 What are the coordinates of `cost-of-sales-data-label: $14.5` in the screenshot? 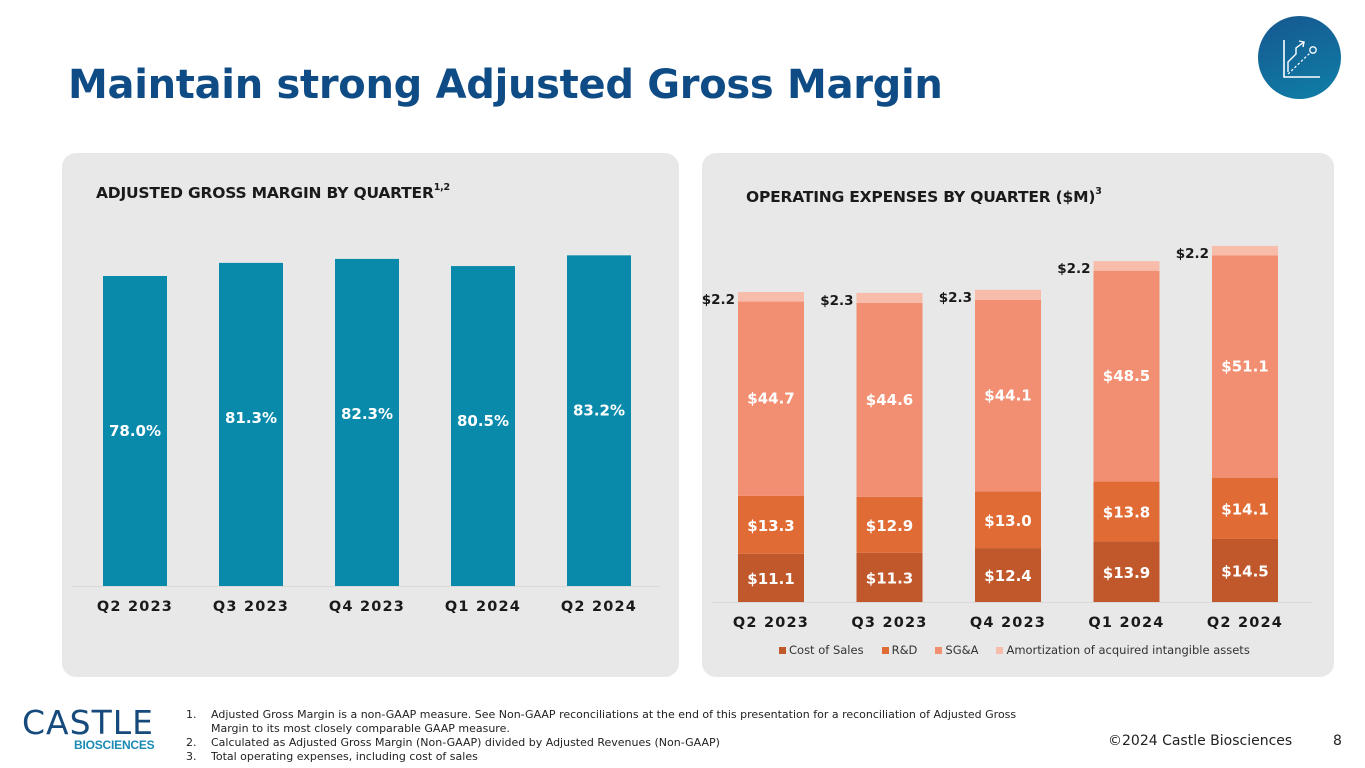 It's located at (1244, 571).